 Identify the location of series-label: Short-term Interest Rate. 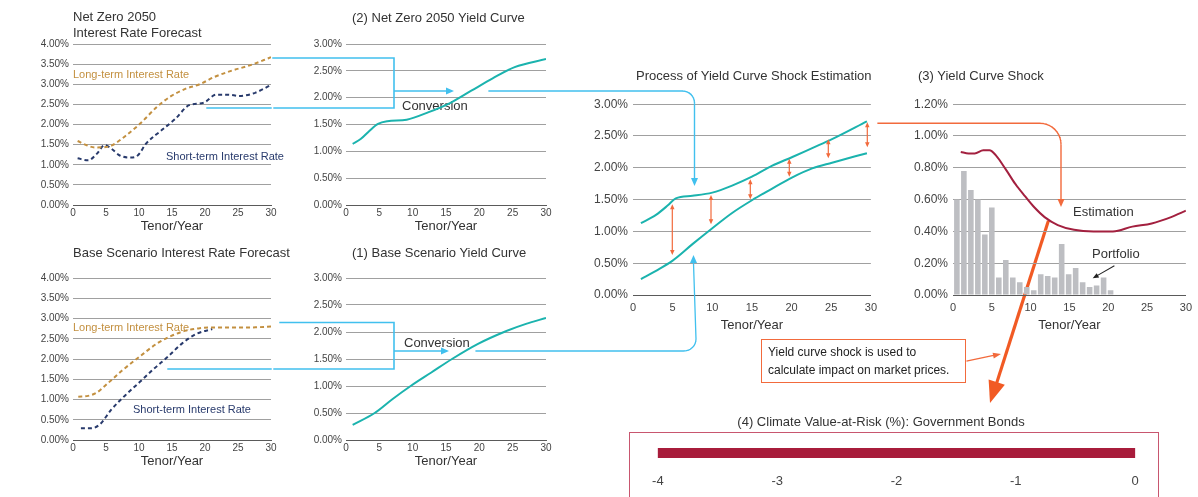
(225, 156).